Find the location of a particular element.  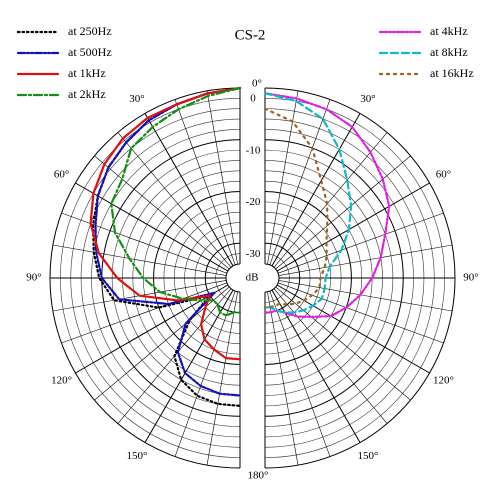

legend-label: at 2kHz is located at coordinates (87, 94).